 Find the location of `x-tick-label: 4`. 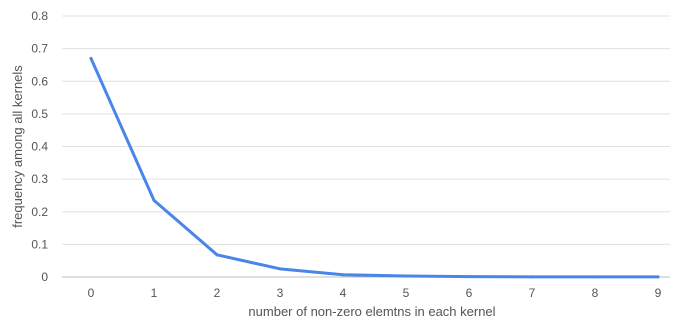

x-tick-label: 4 is located at coordinates (343, 293).